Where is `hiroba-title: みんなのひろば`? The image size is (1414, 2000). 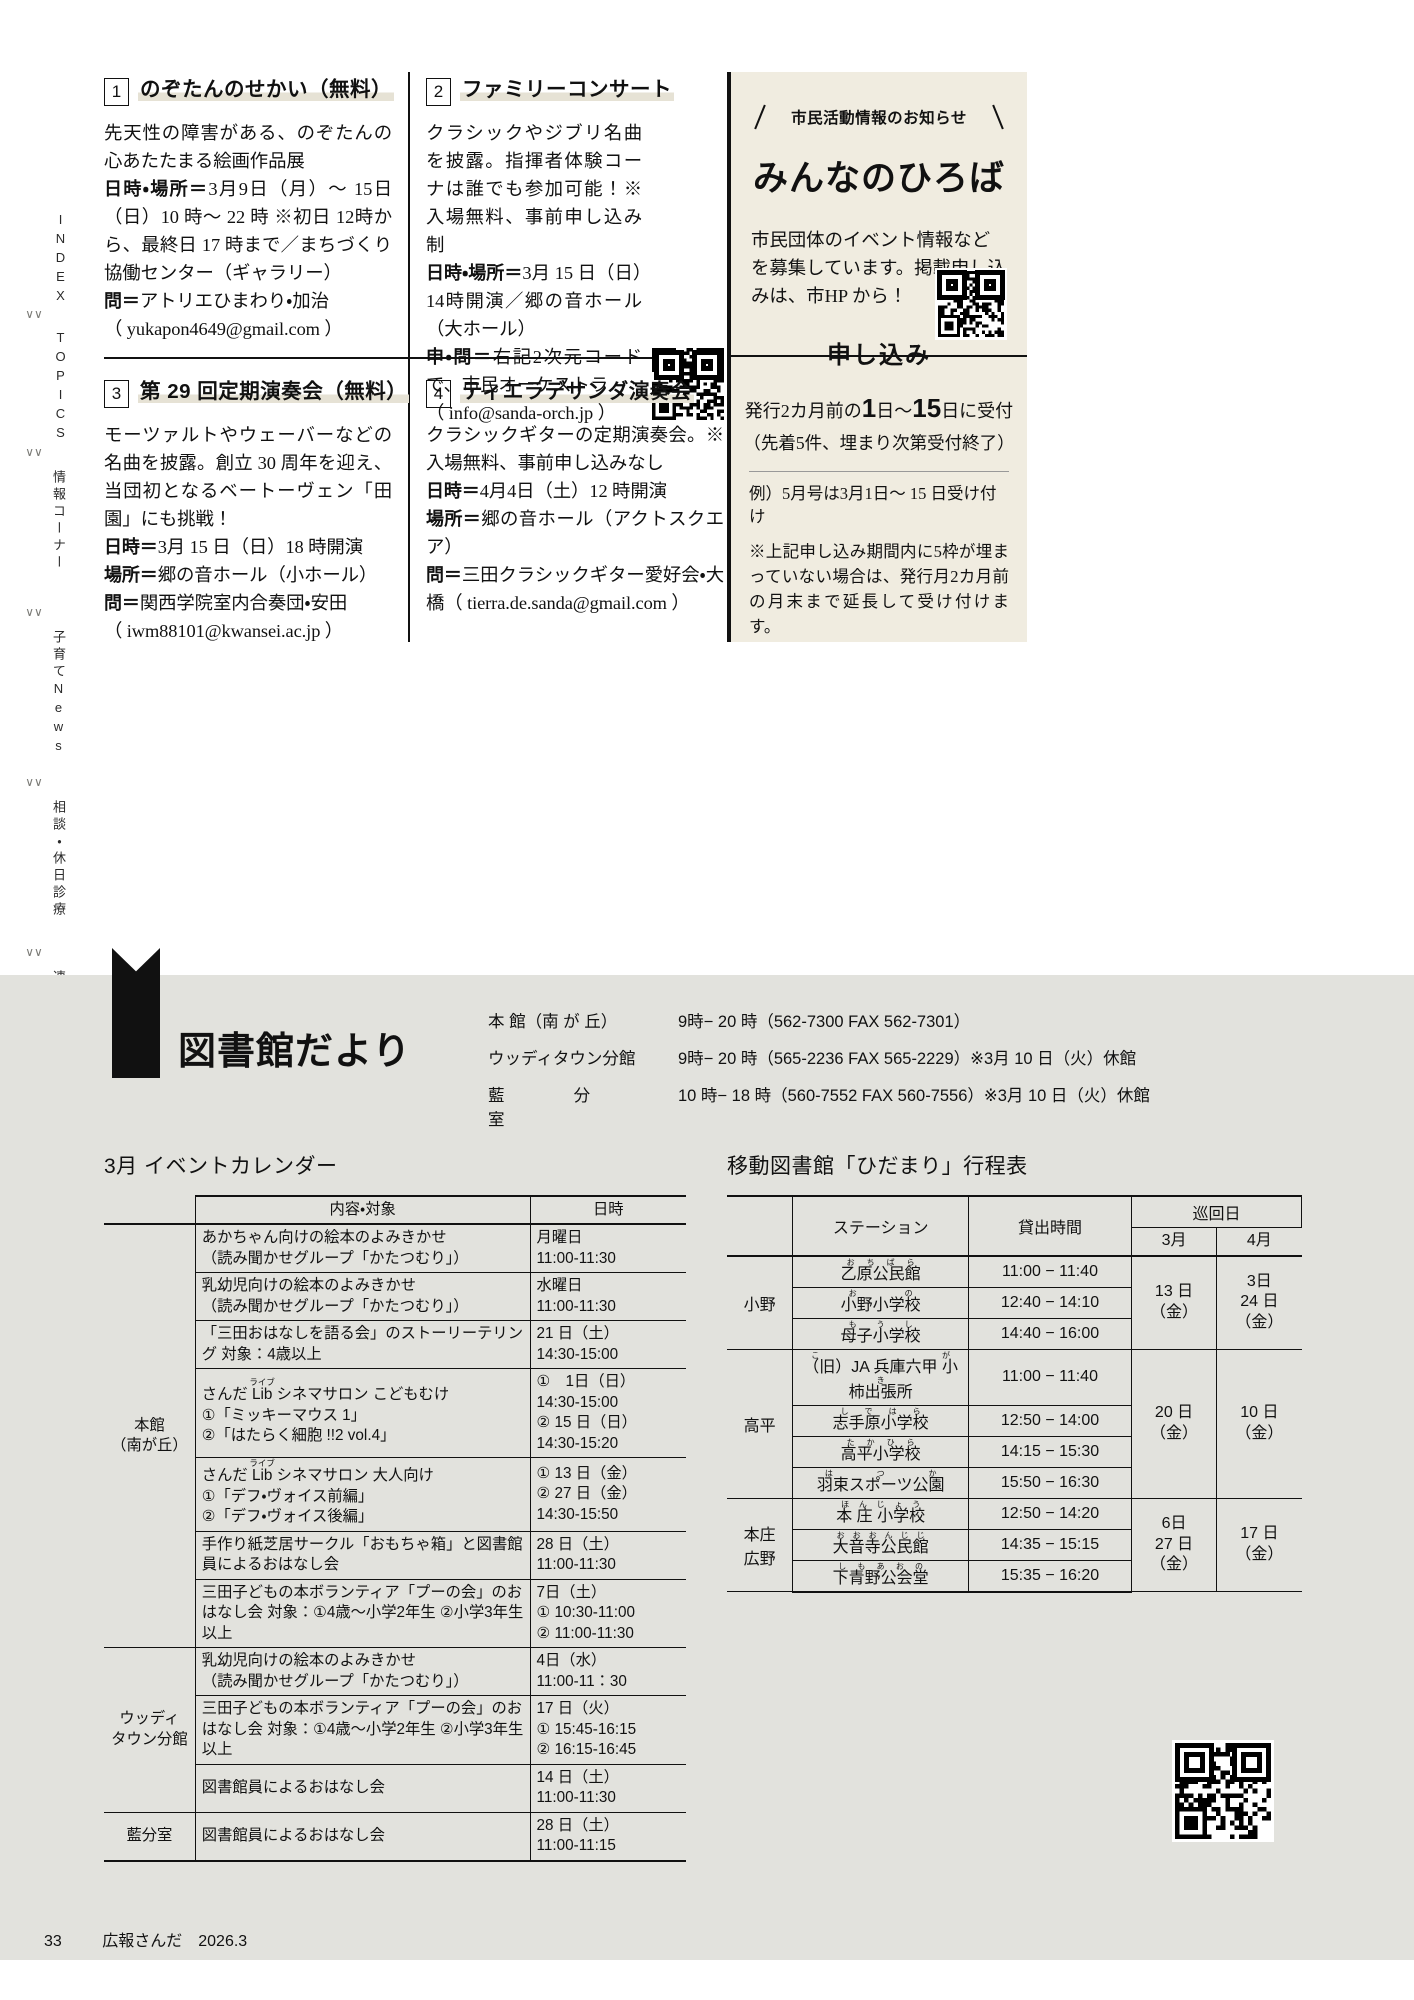
hiroba-title: みんなのひろば is located at coordinates (879, 178).